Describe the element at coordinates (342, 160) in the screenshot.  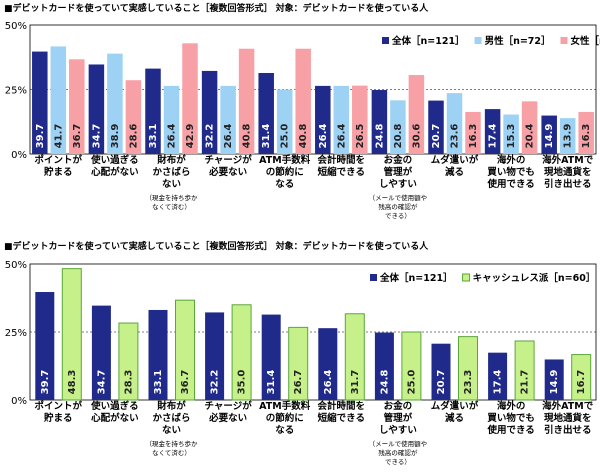
I see `category-label: 会計時間を` at that location.